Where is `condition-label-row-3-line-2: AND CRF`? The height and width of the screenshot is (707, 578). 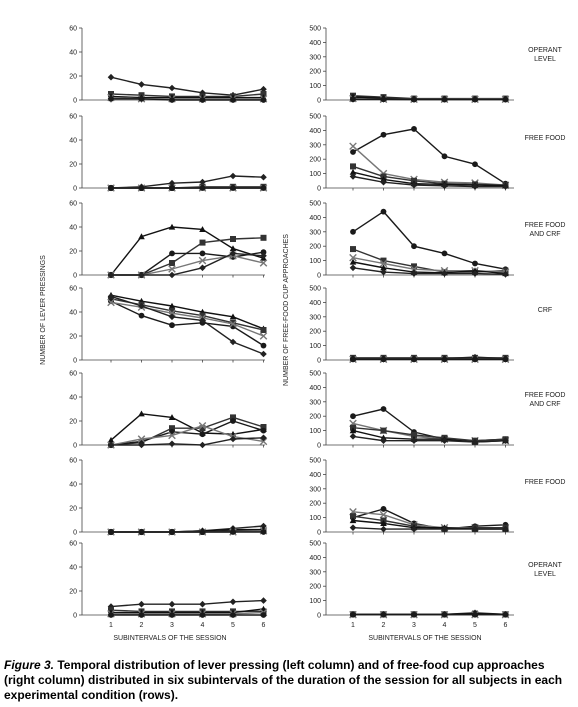 condition-label-row-3-line-2: AND CRF is located at coordinates (544, 234).